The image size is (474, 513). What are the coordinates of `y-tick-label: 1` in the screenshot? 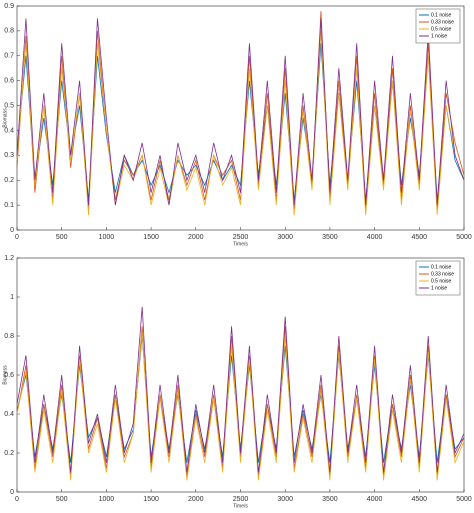 It's located at (12, 297).